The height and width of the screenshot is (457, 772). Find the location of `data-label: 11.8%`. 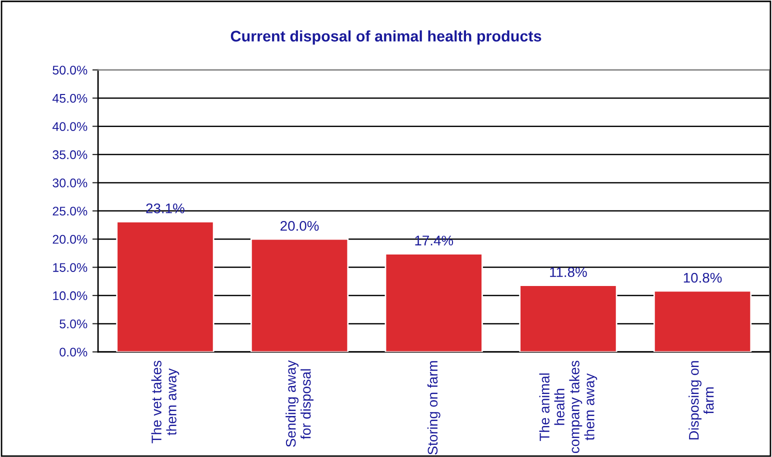

data-label: 11.8% is located at coordinates (568, 272).